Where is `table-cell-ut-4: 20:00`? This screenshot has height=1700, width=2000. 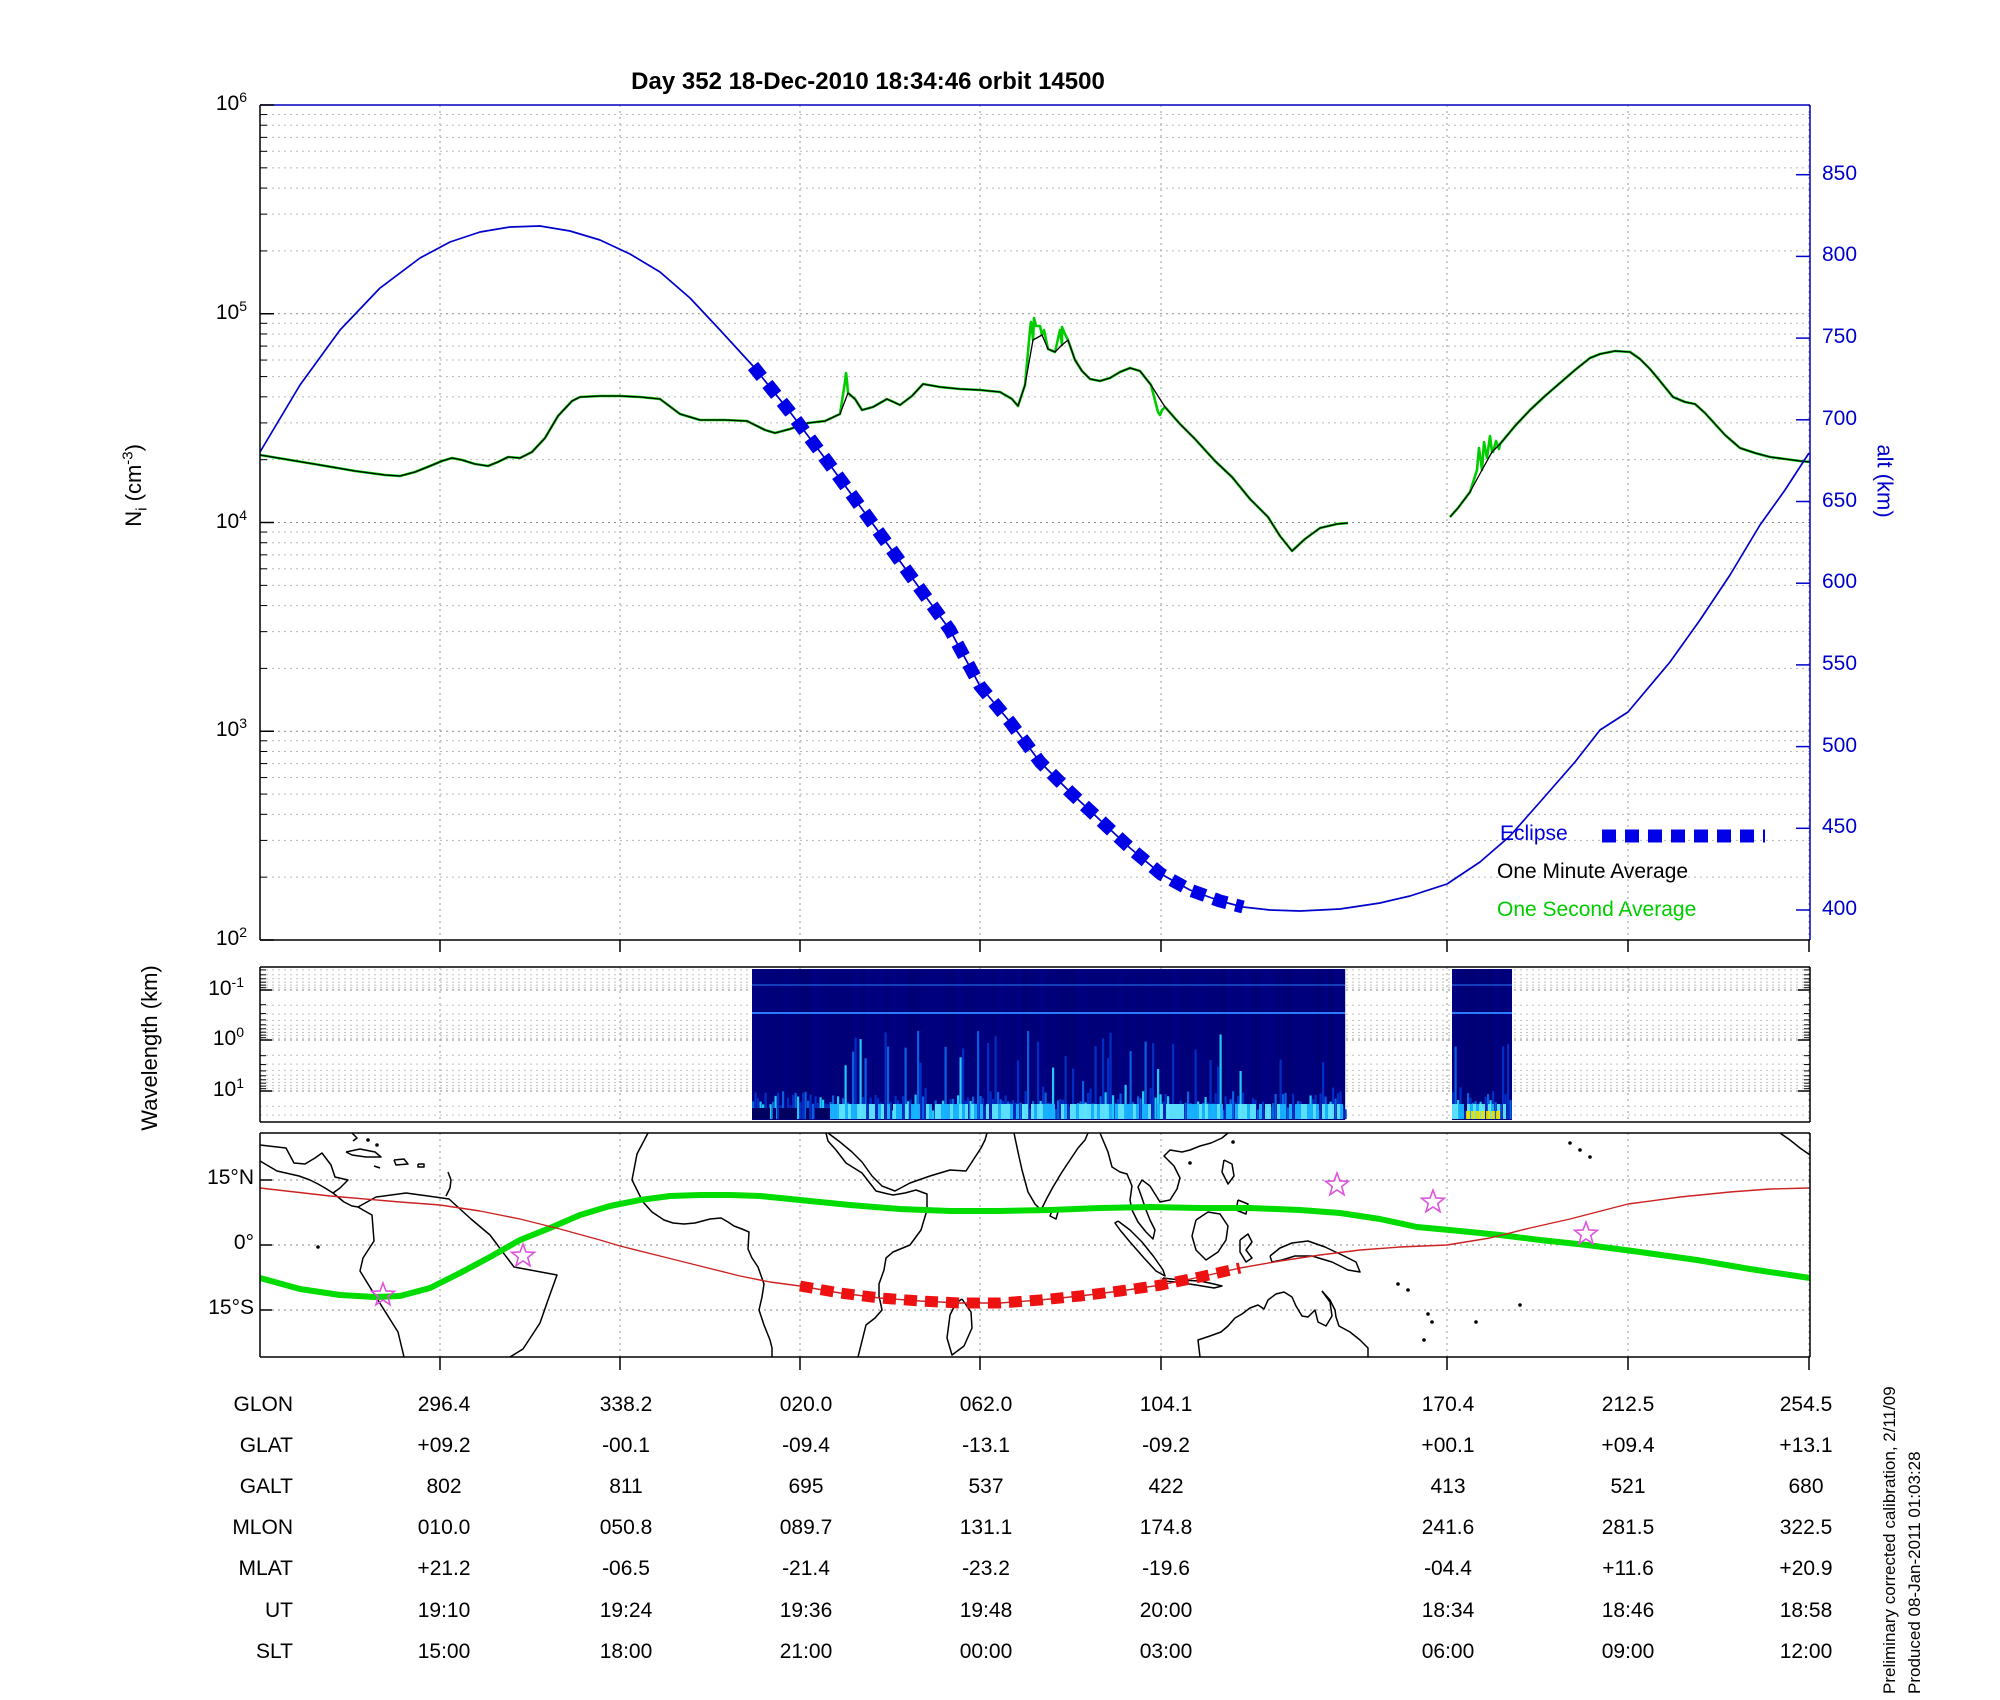
table-cell-ut-4: 20:00 is located at coordinates (1166, 1610).